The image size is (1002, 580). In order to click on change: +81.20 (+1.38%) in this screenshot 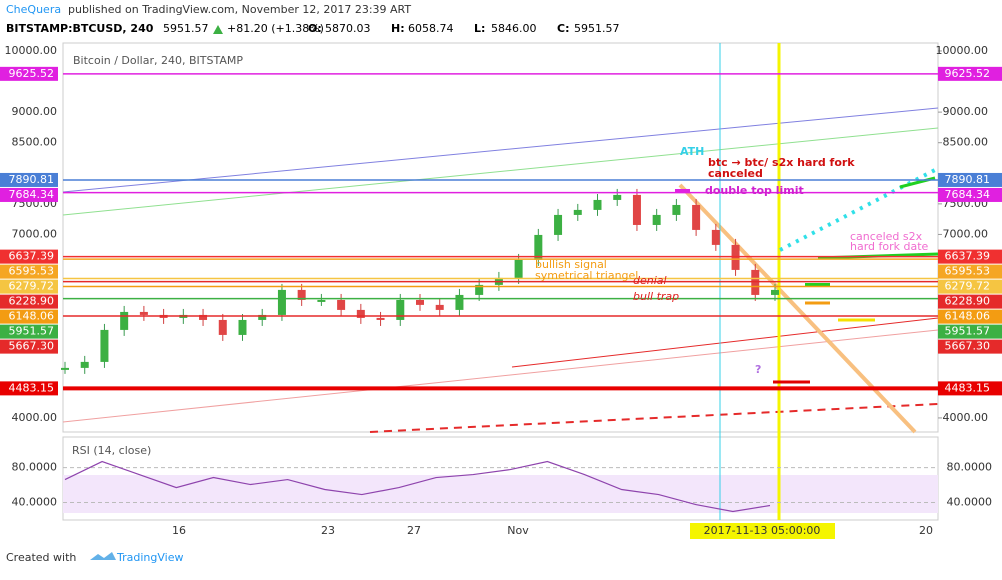, I will do `click(275, 28)`.